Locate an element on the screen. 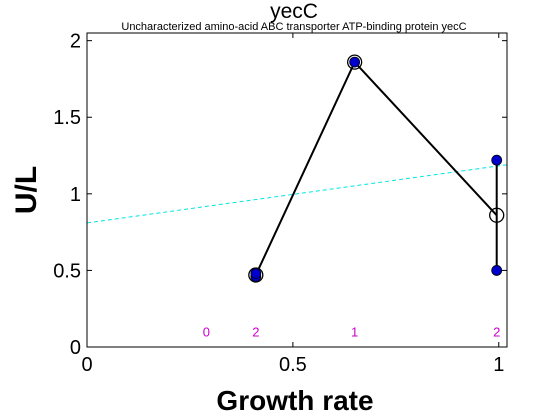 The image size is (560, 420). fit-line is located at coordinates (297, 194).